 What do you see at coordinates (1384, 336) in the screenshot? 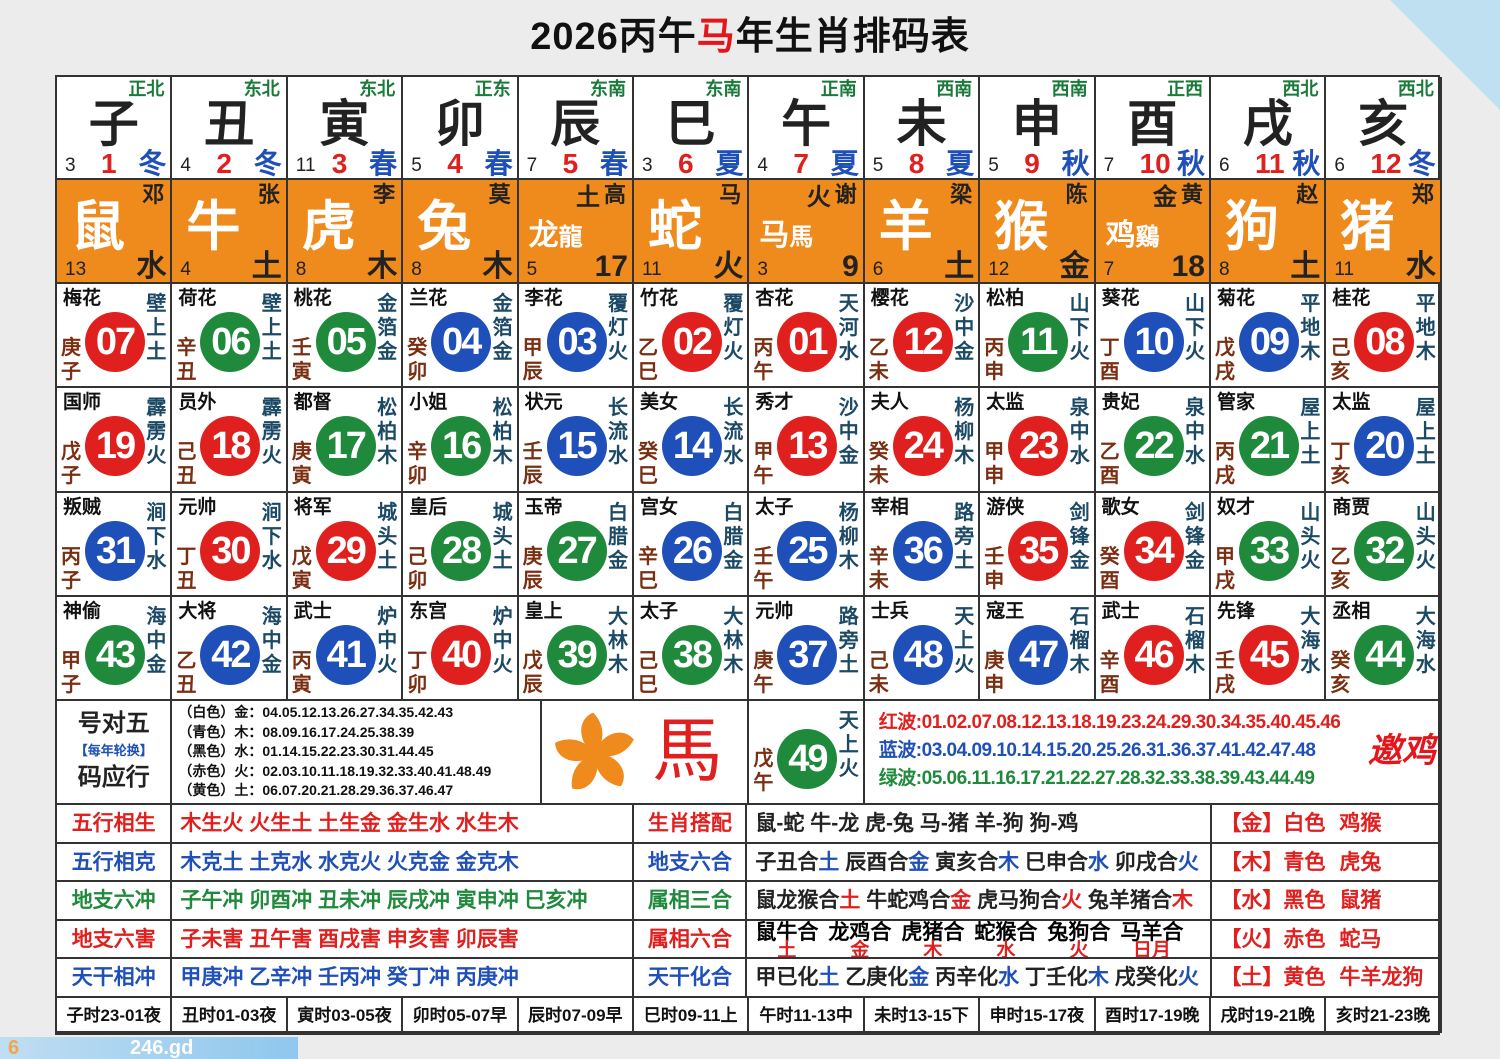
I see `number-cell: 桂花 08 己亥 平地木` at bounding box center [1384, 336].